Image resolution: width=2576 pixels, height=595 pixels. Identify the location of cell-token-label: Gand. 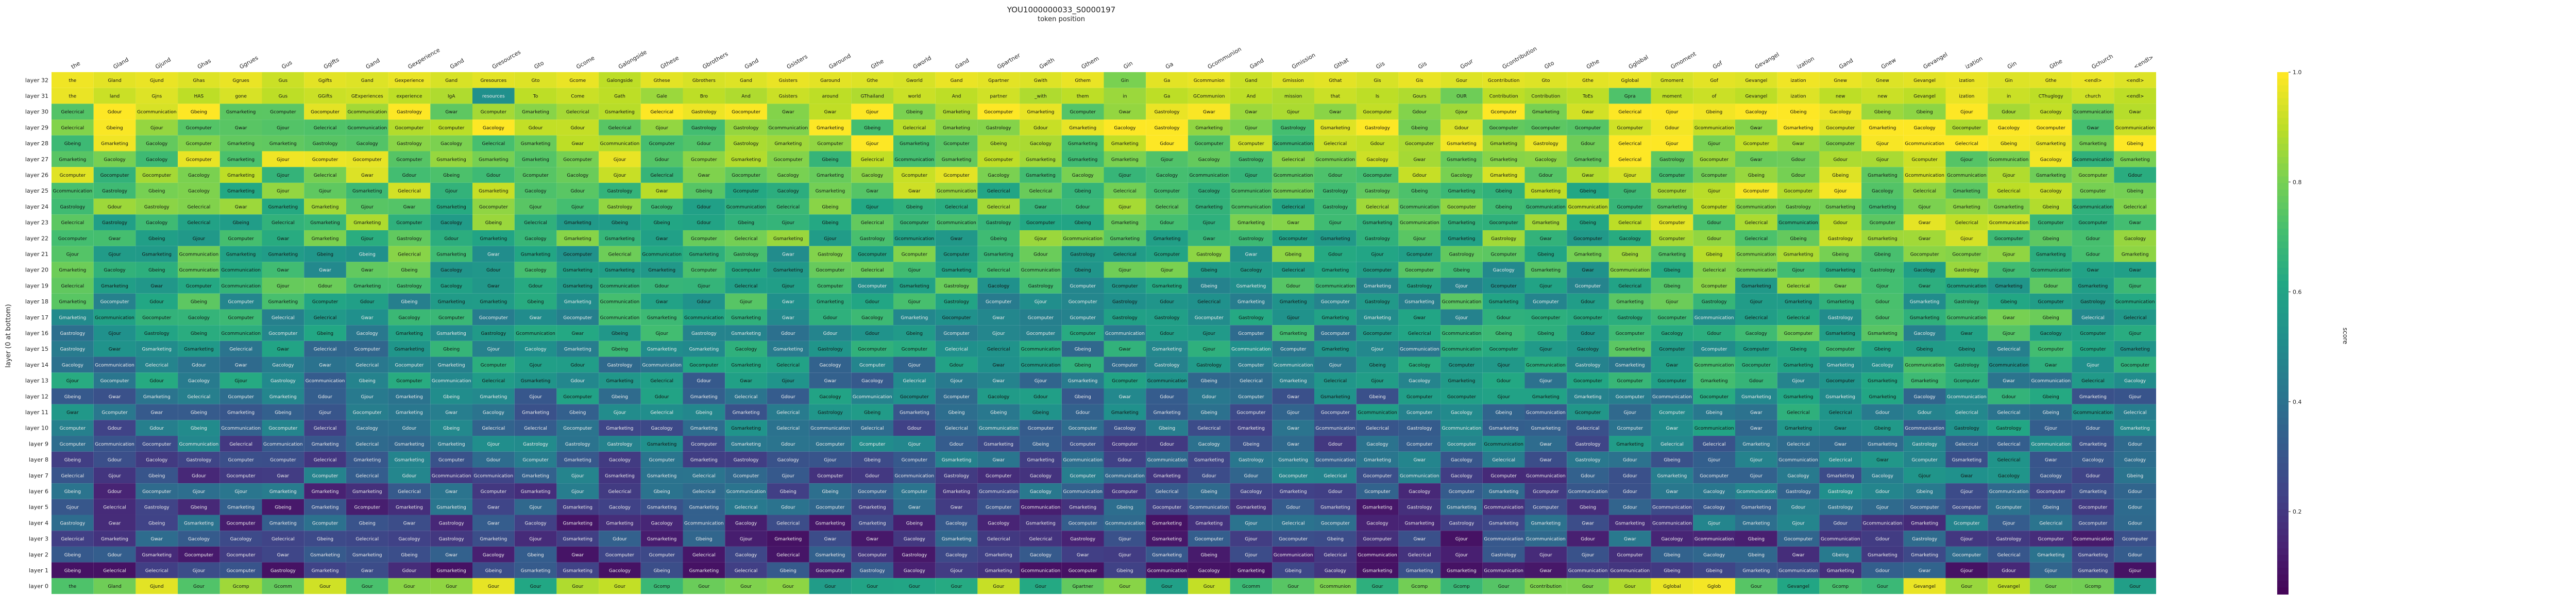
(957, 80).